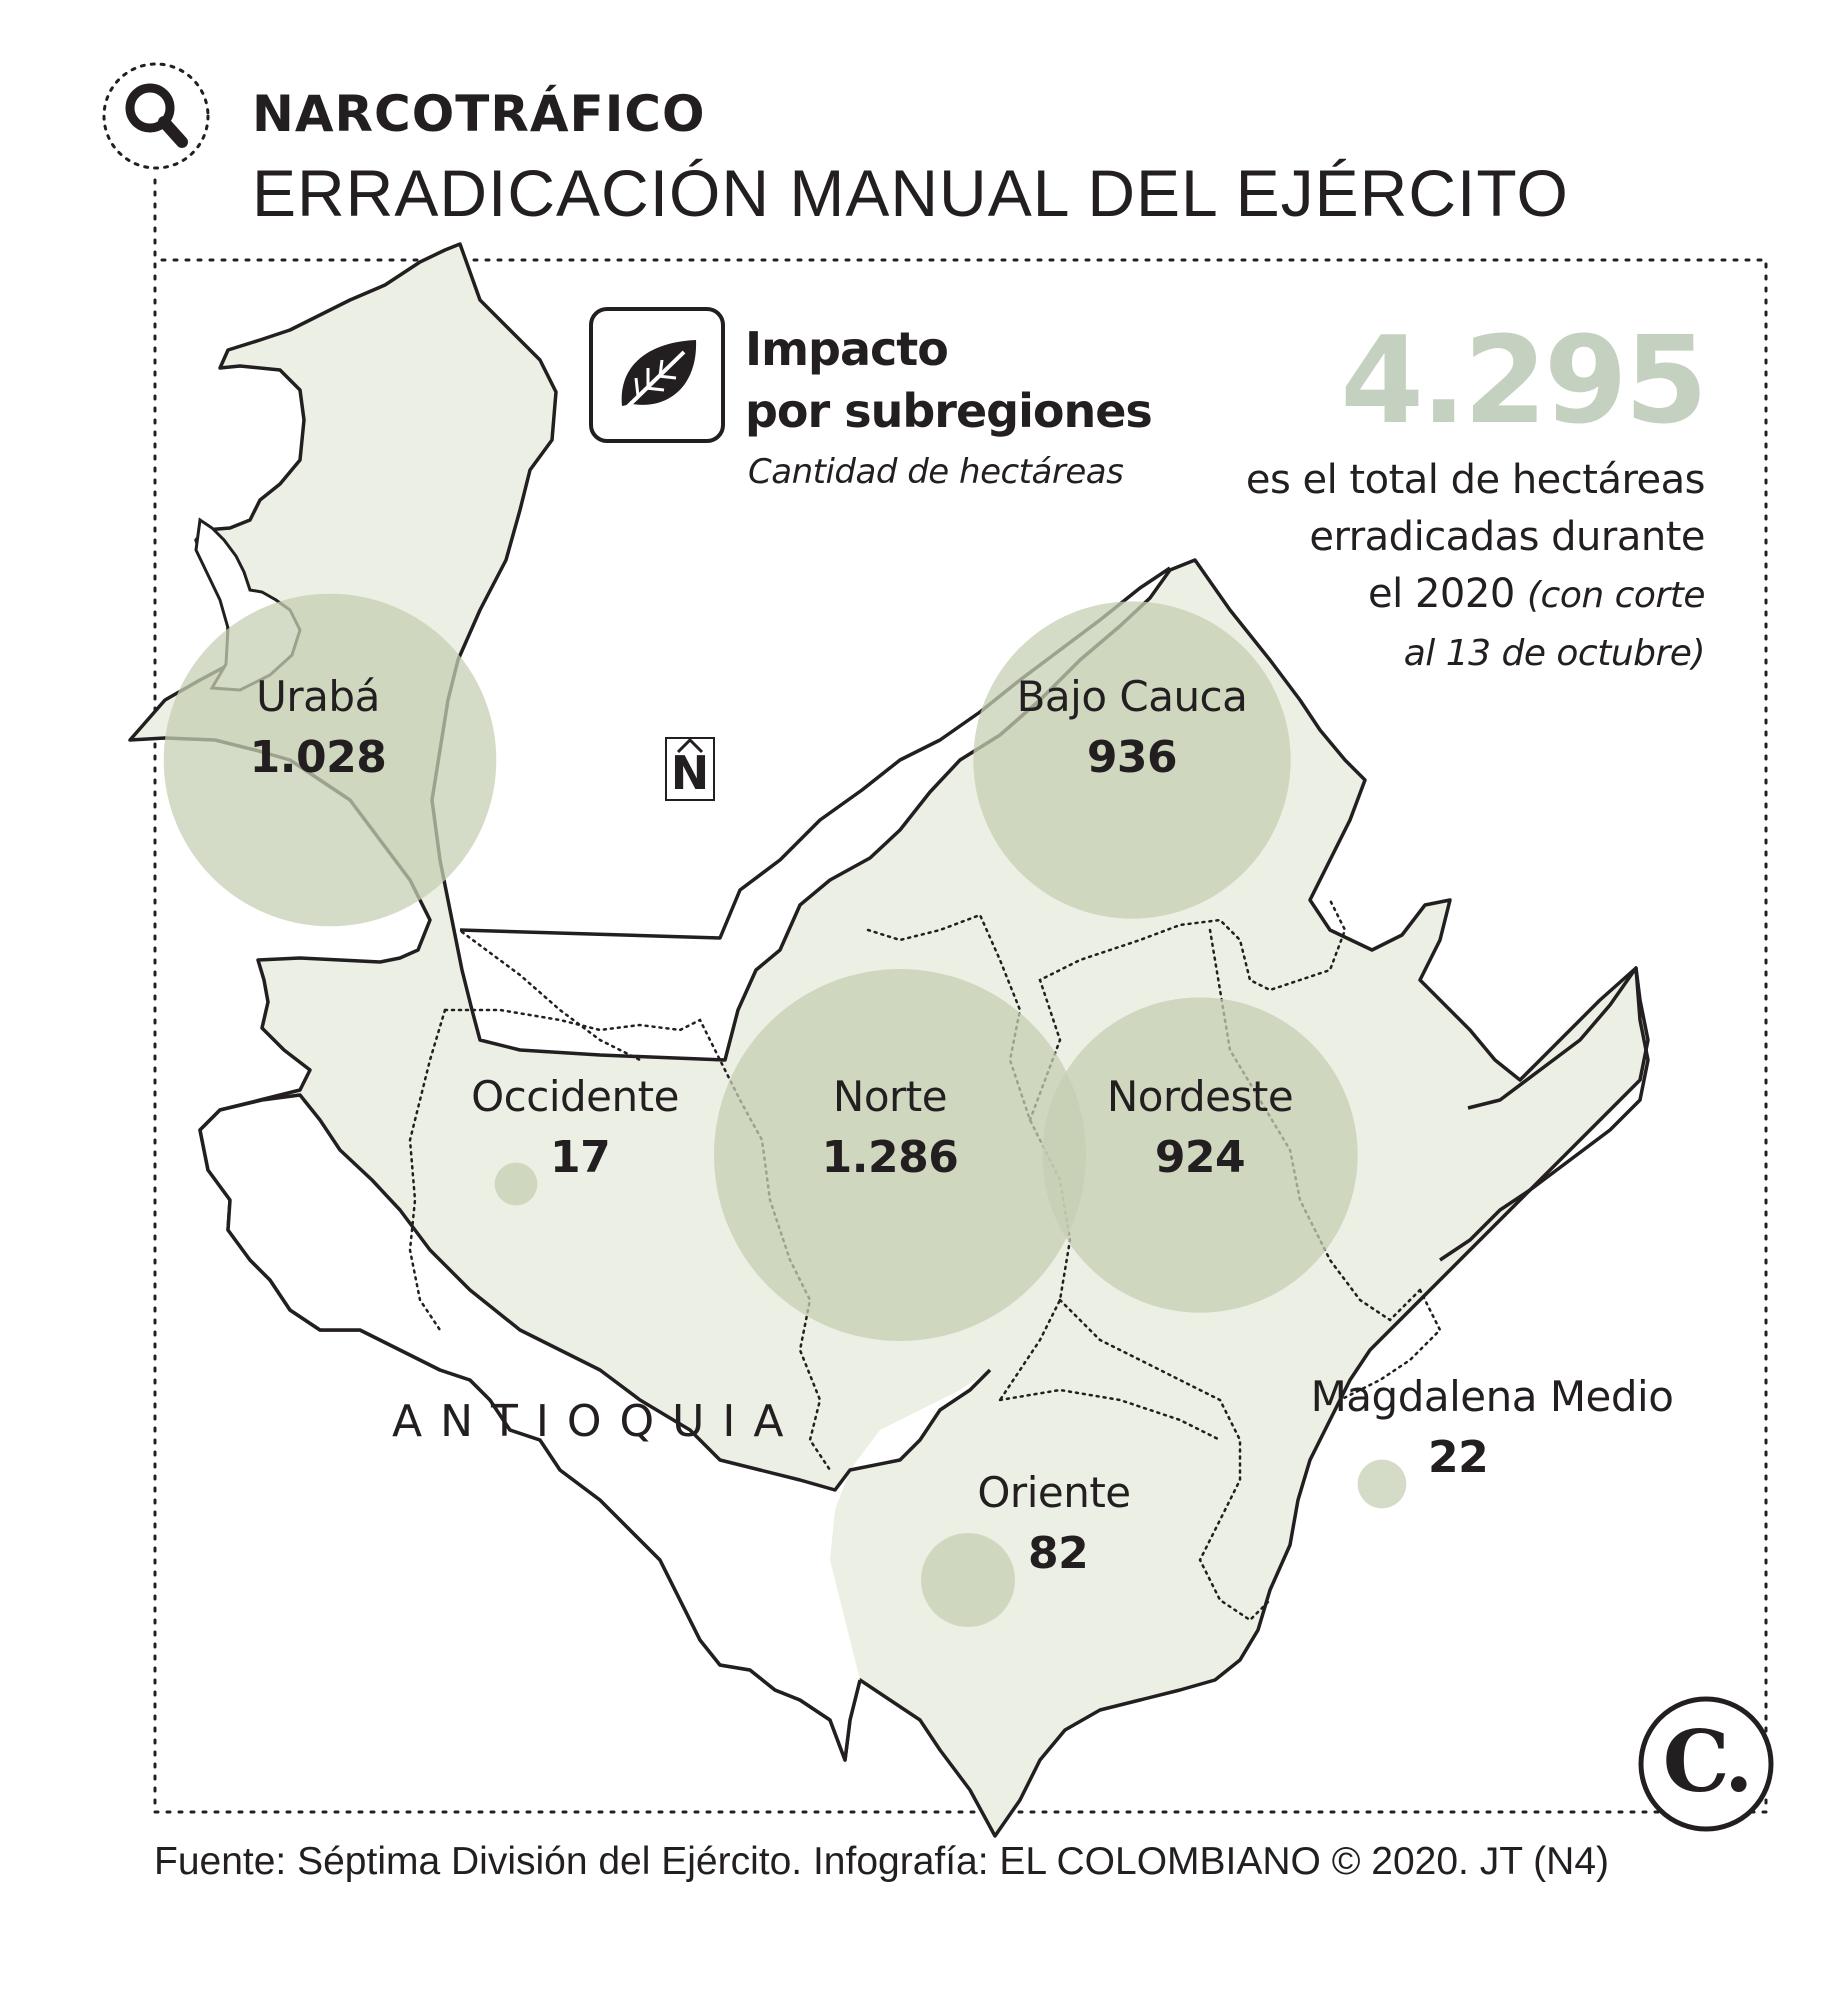  Describe the element at coordinates (318, 757) in the screenshot. I see `region-value: 1.028` at that location.